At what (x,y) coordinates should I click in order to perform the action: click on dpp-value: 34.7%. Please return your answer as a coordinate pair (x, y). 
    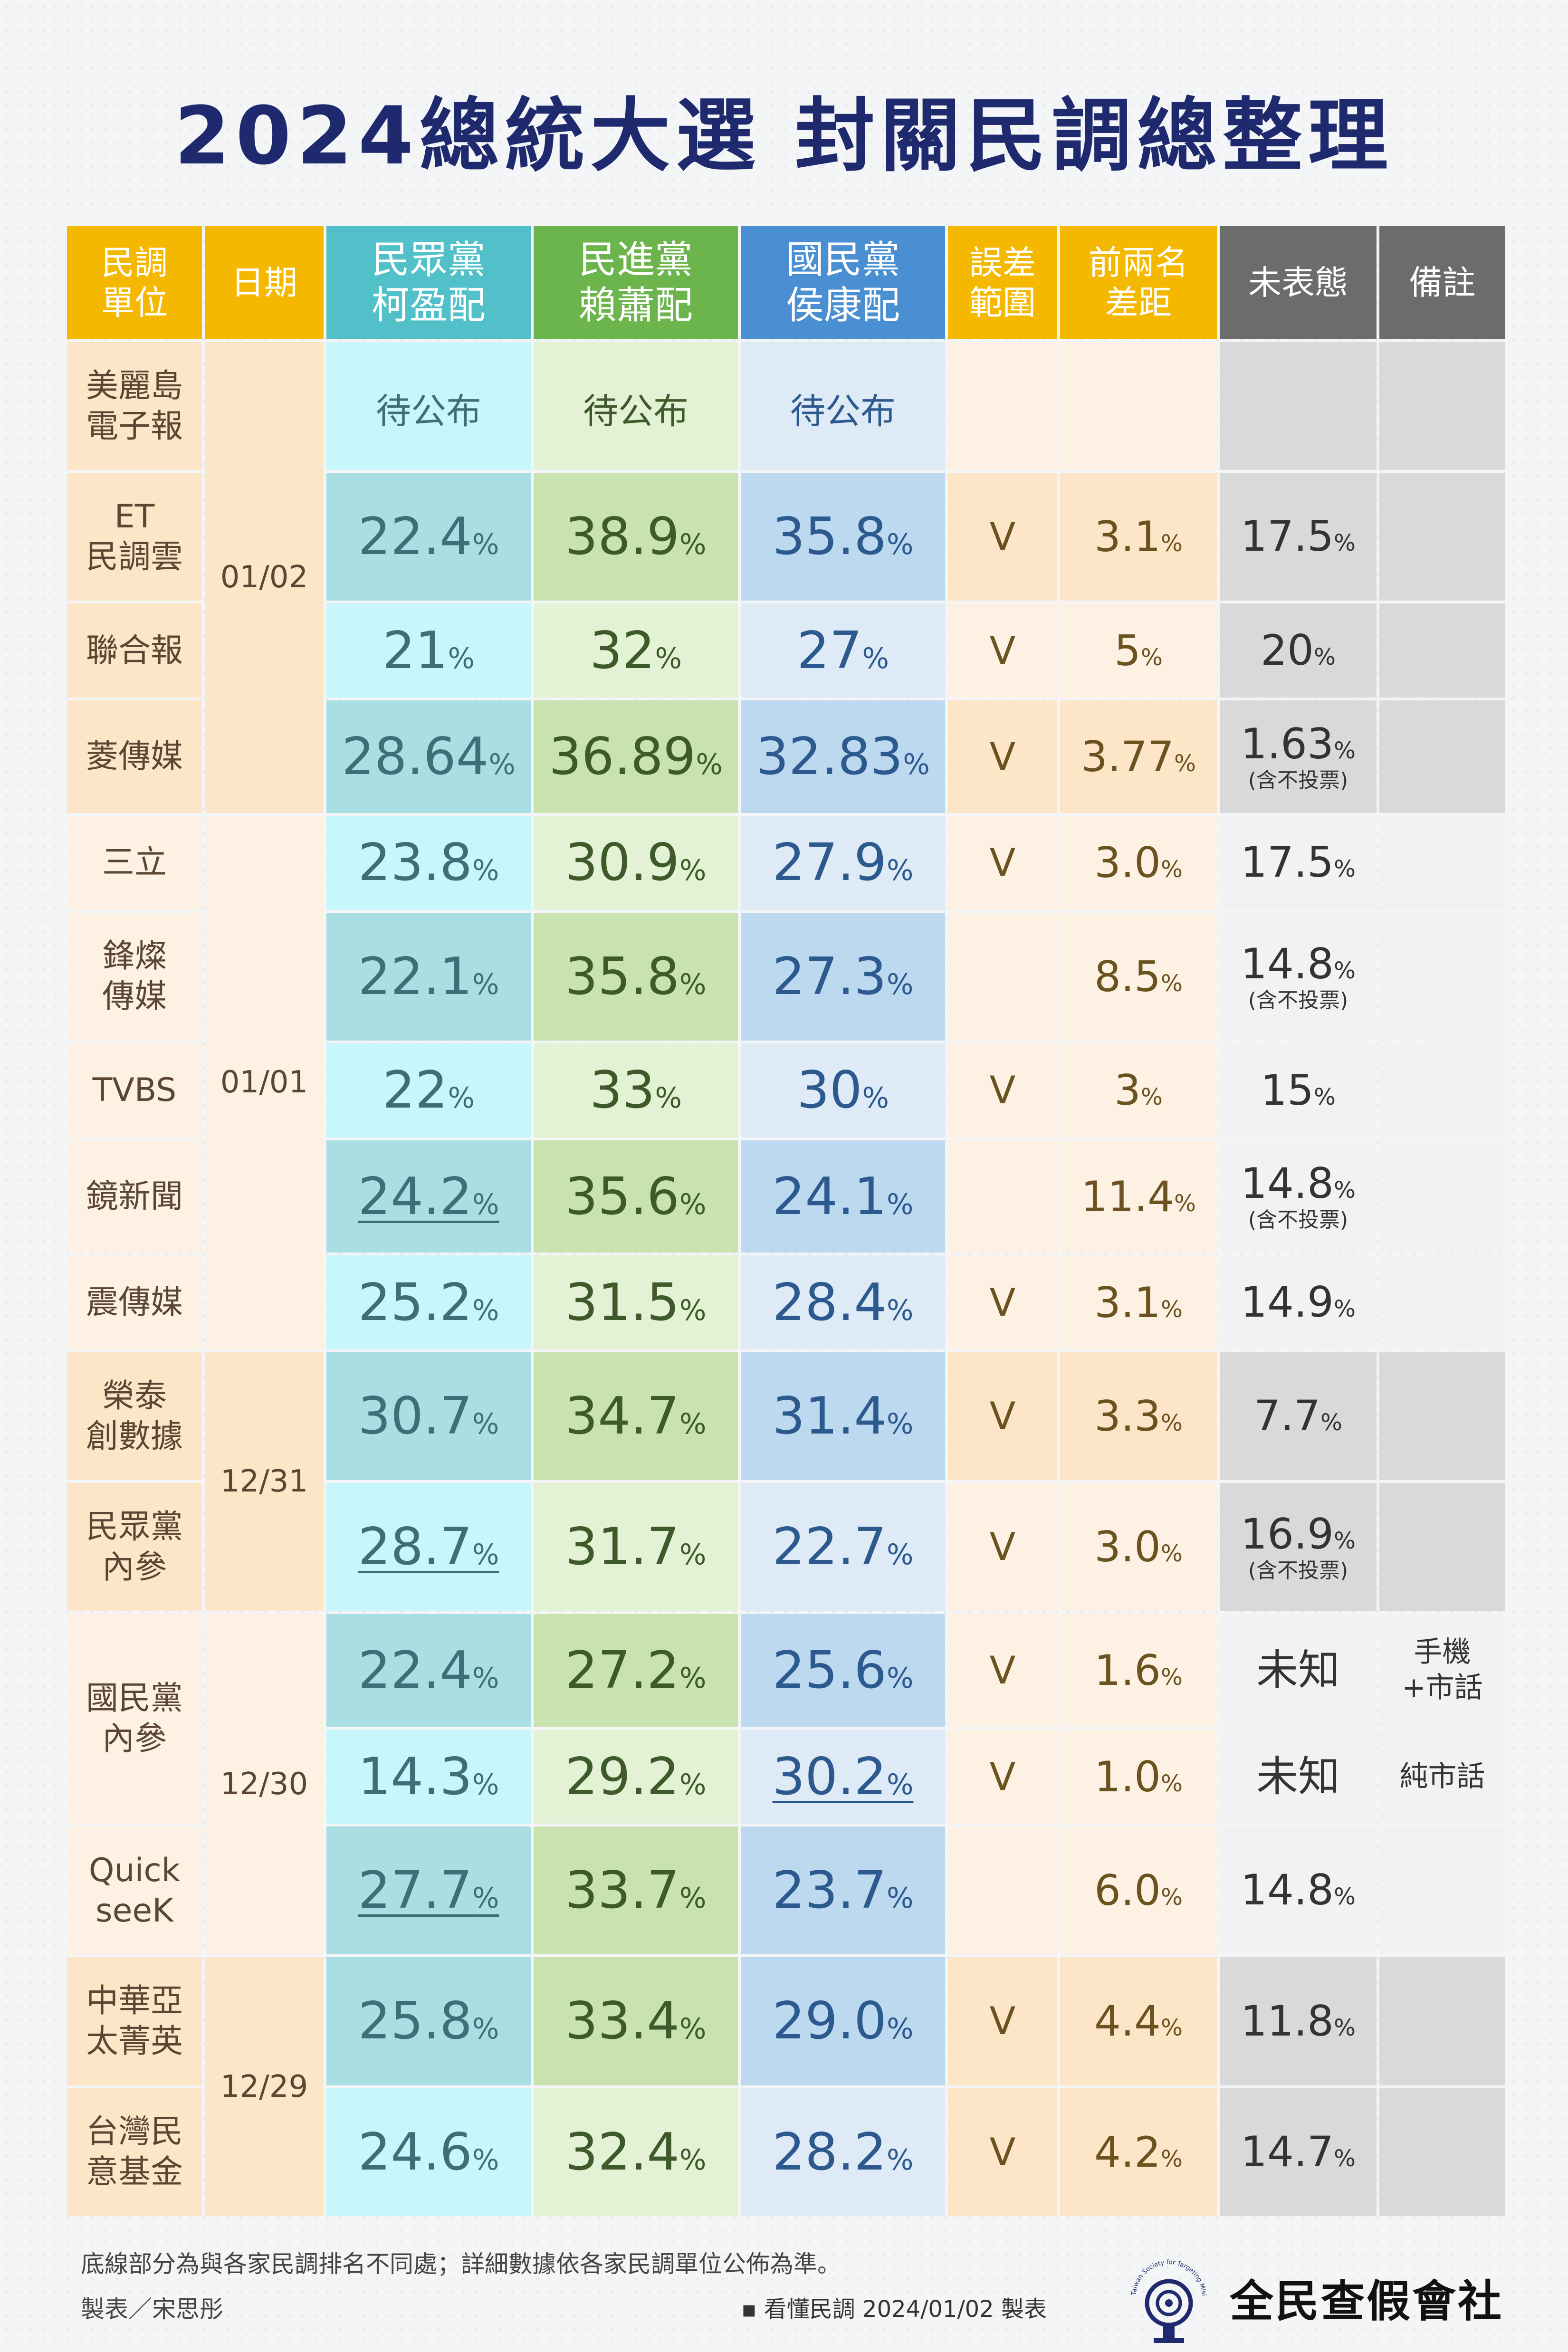
    Looking at the image, I should click on (636, 1416).